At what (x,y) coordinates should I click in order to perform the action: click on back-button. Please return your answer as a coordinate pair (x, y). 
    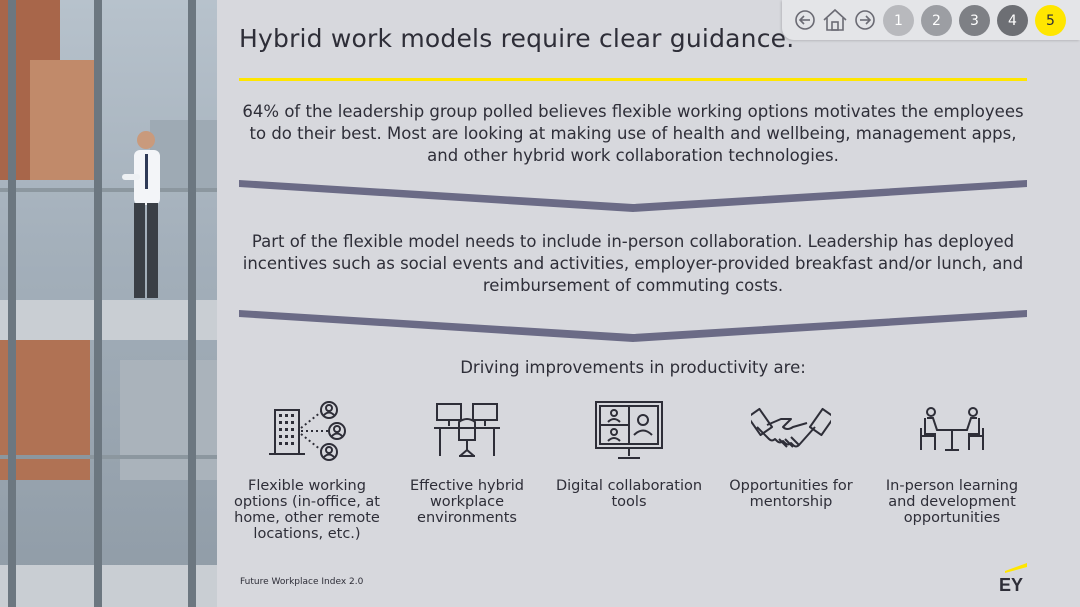
    Looking at the image, I should click on (805, 20).